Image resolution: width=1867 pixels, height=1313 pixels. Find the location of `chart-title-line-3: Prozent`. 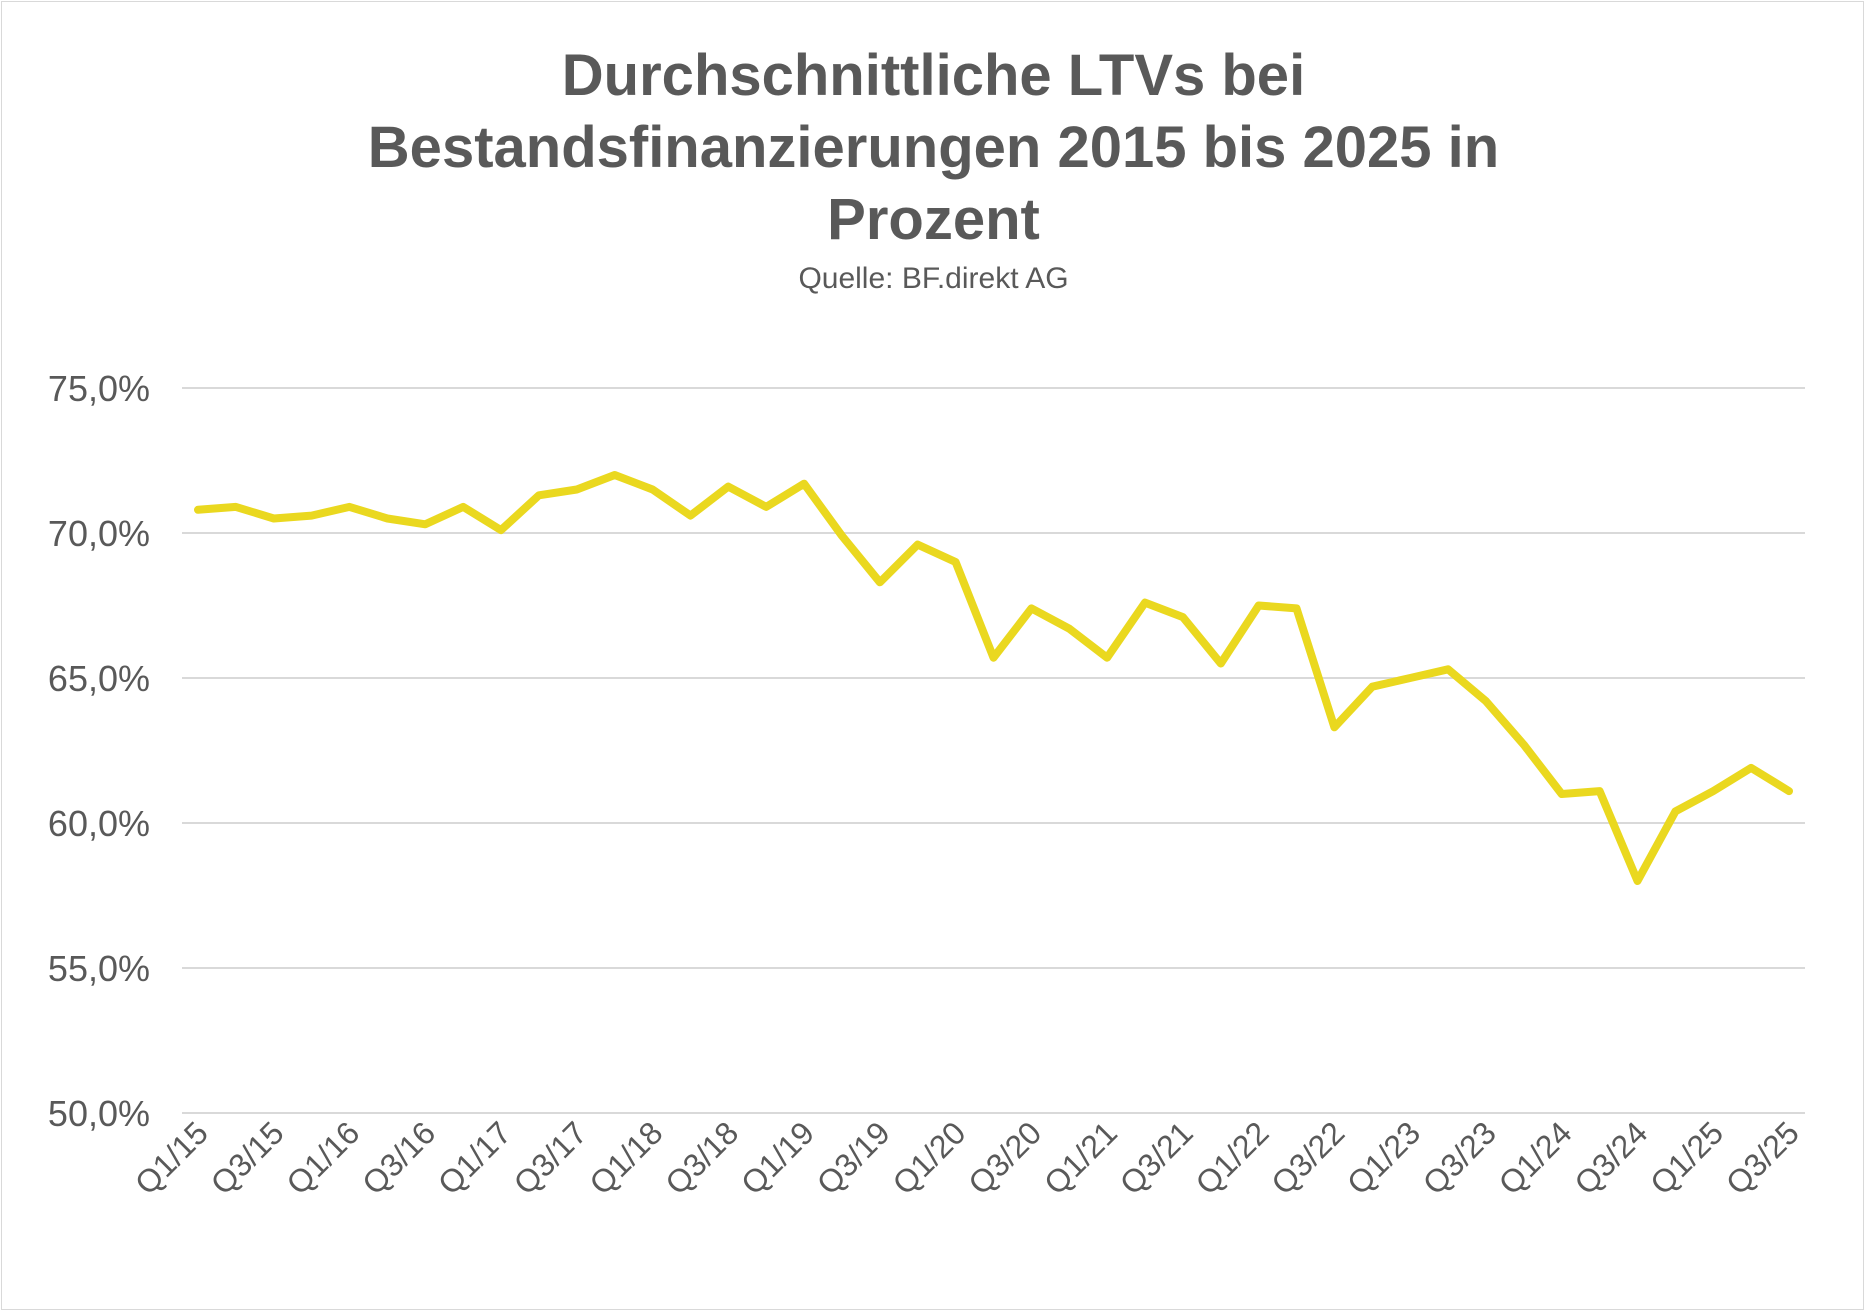

chart-title-line-3: Prozent is located at coordinates (933, 219).